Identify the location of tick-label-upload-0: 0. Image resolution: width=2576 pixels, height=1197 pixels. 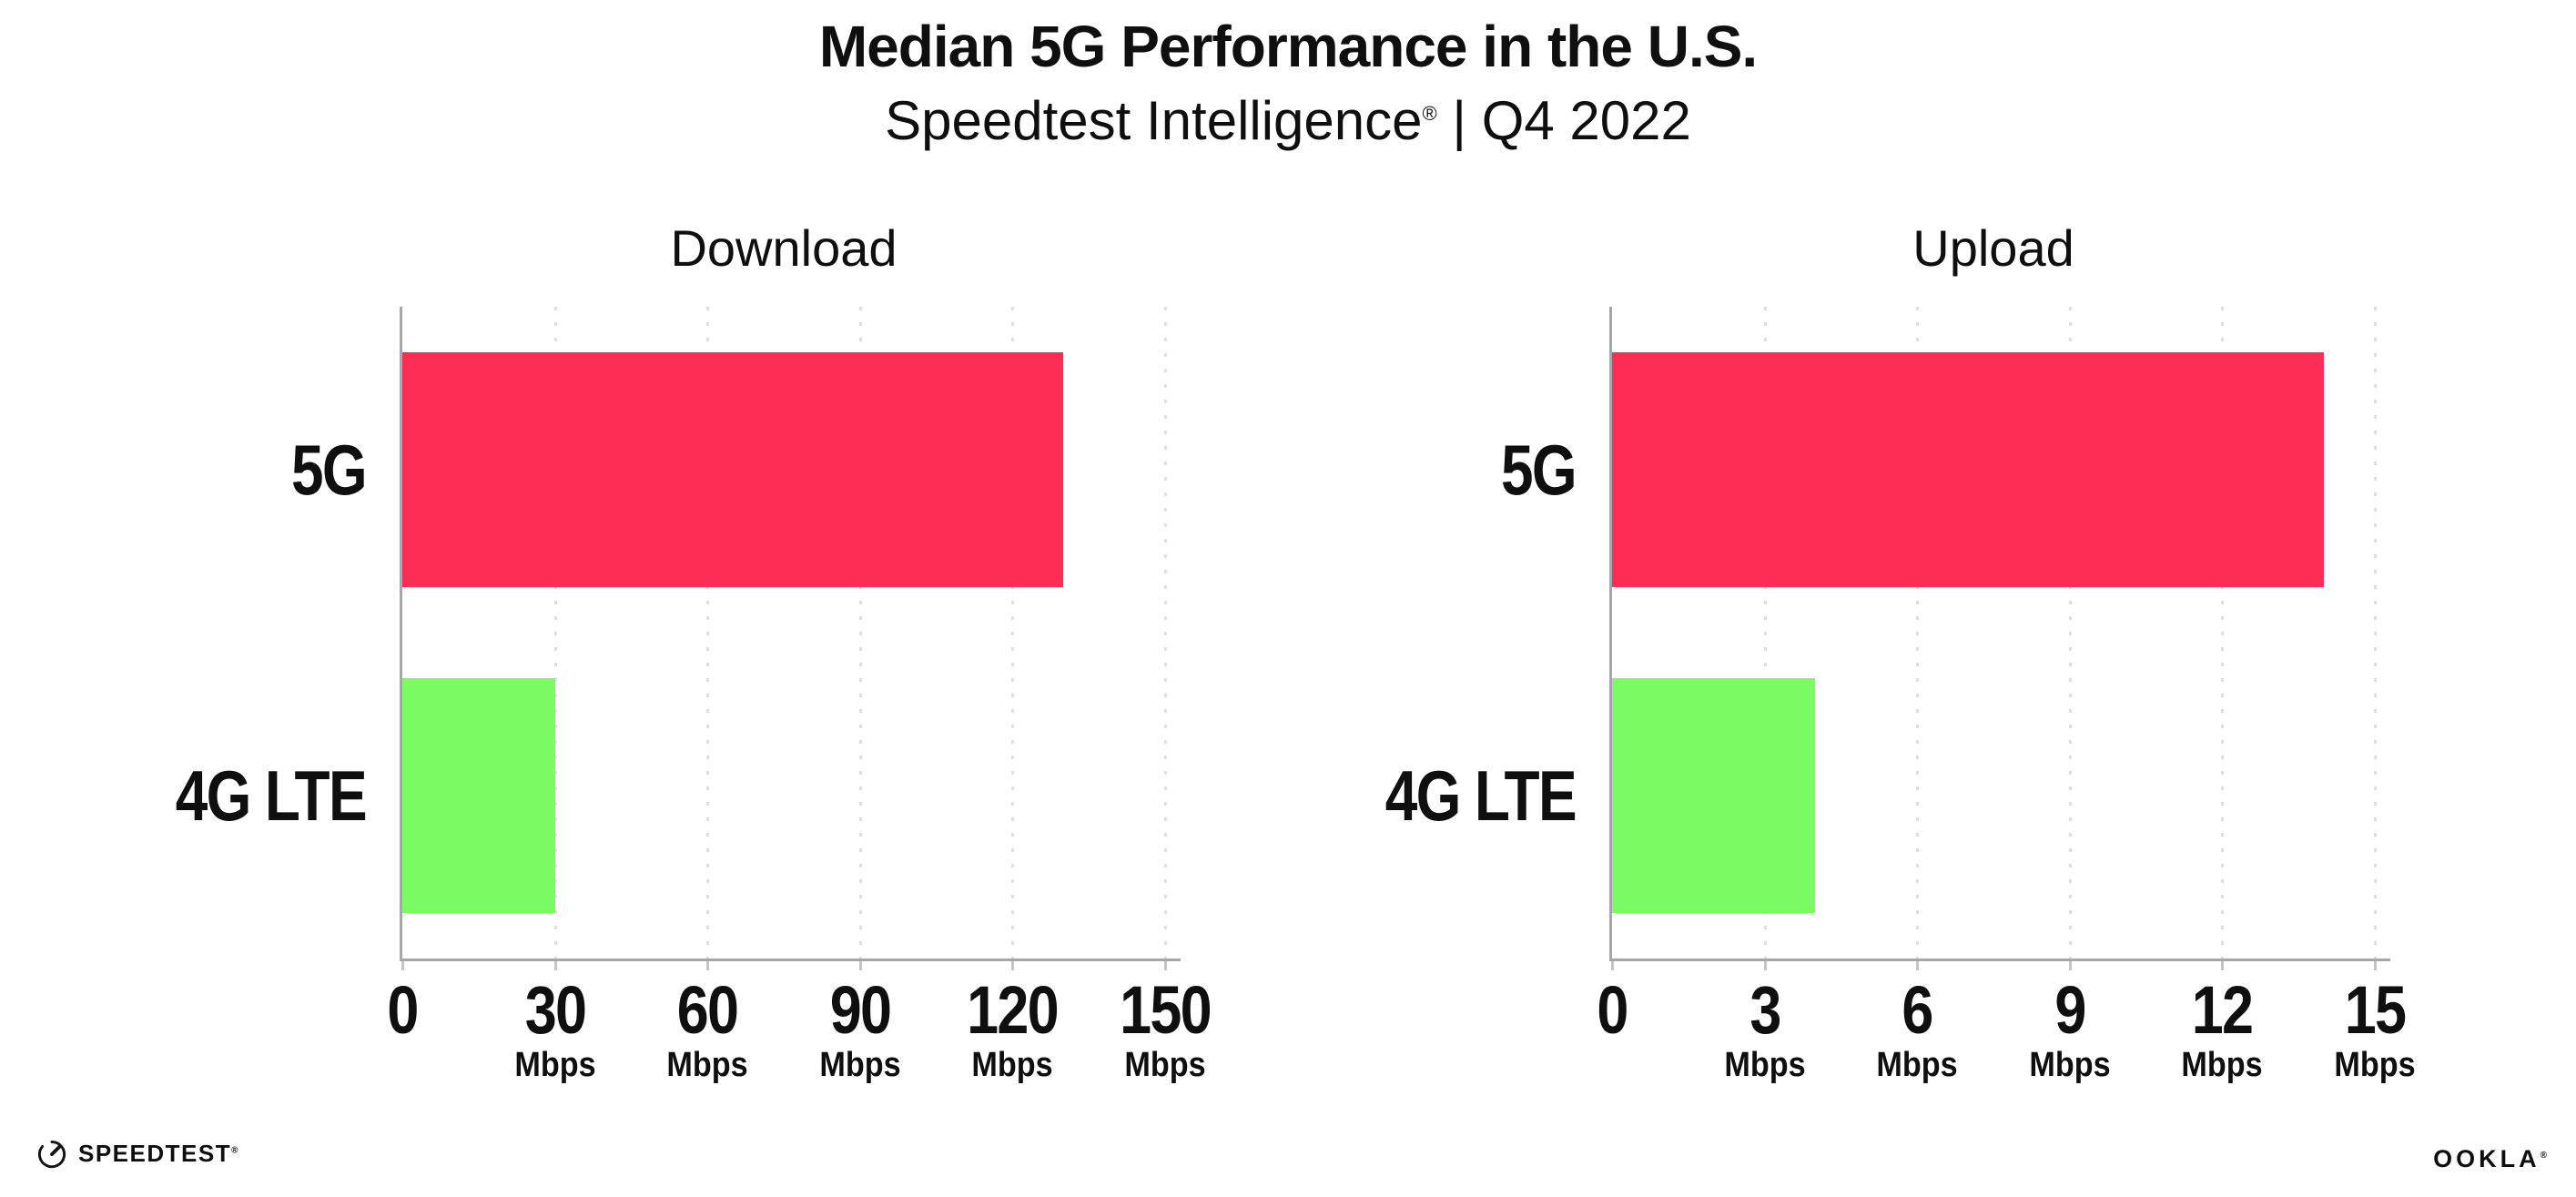
(1612, 1010).